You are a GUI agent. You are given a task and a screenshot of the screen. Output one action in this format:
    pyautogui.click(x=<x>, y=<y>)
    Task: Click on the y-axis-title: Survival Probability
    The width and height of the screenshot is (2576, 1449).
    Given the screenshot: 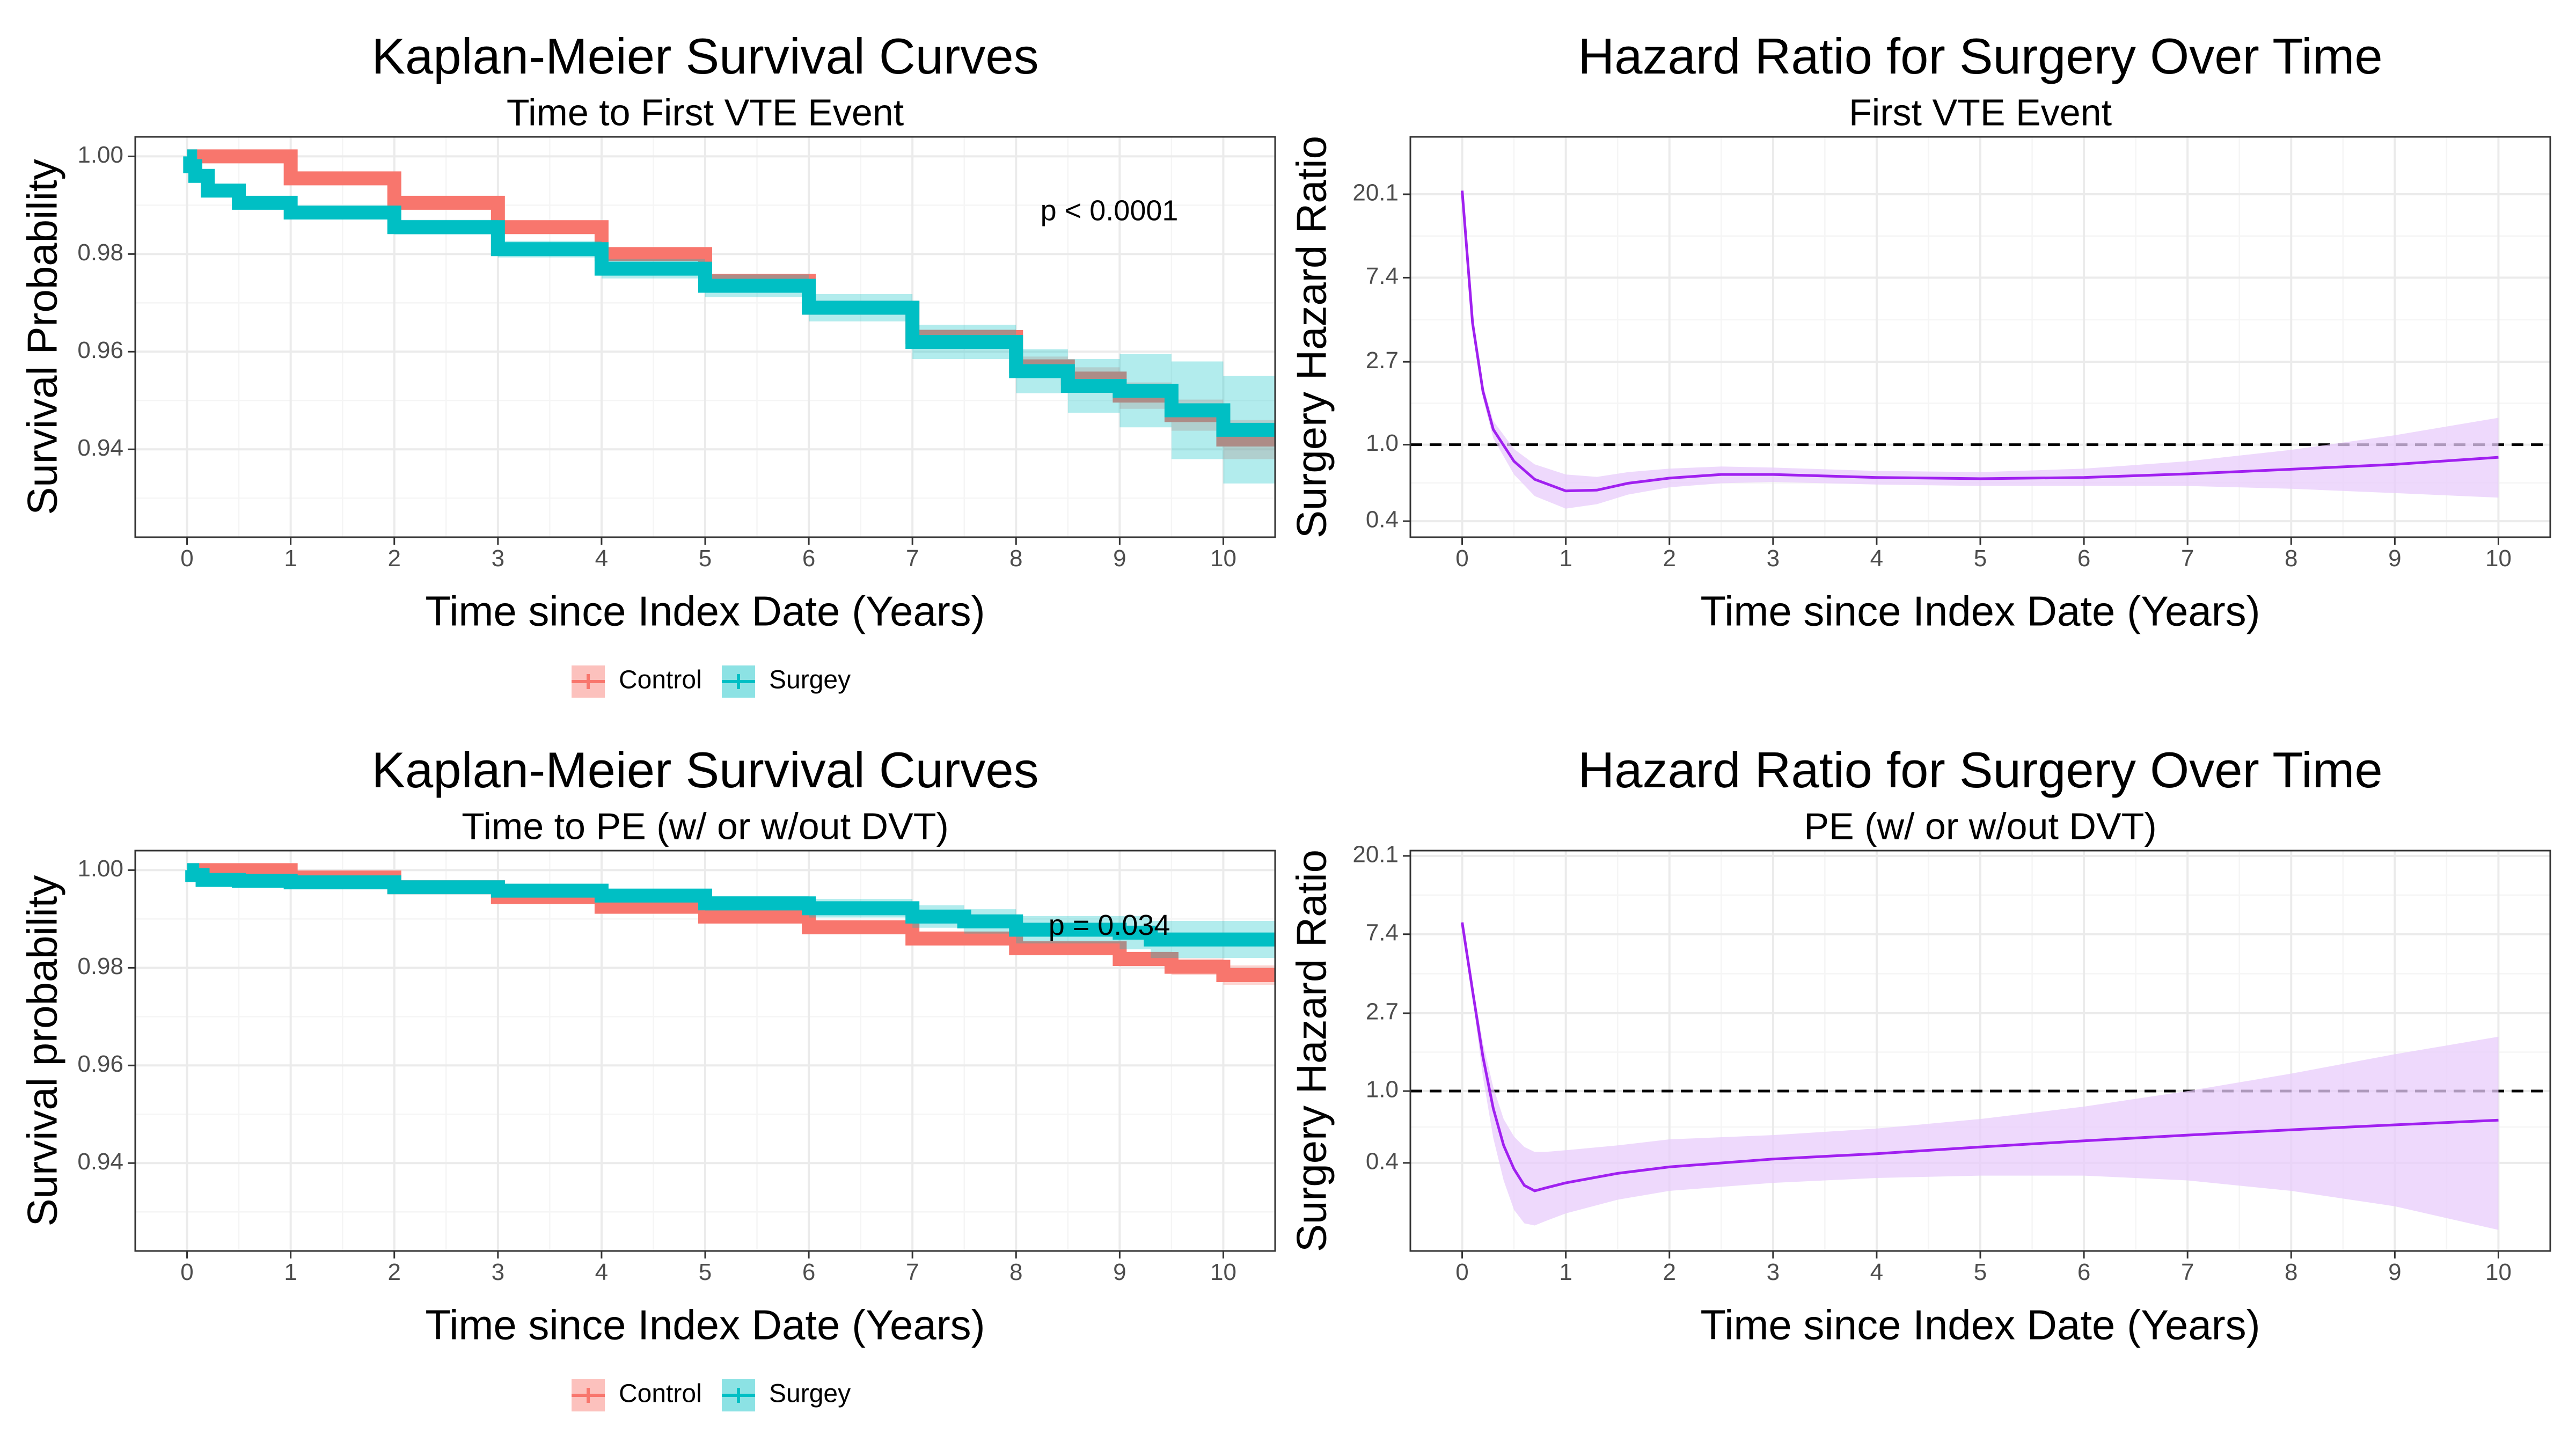 What is the action you would take?
    pyautogui.click(x=42, y=337)
    